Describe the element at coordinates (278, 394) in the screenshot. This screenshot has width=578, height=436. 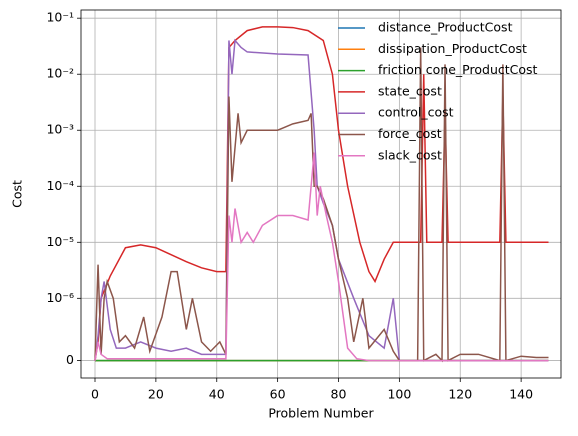
I see `x-tick-label: 60` at that location.